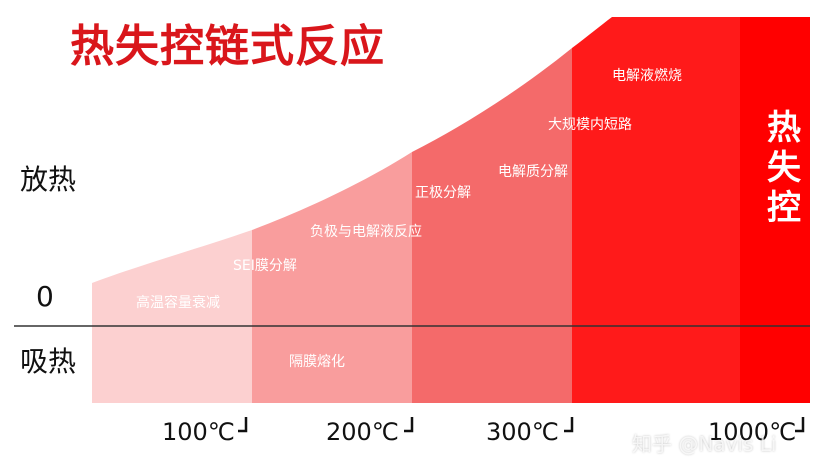  Describe the element at coordinates (443, 193) in the screenshot. I see `event-cathode-decomposition: 正极分解` at that location.